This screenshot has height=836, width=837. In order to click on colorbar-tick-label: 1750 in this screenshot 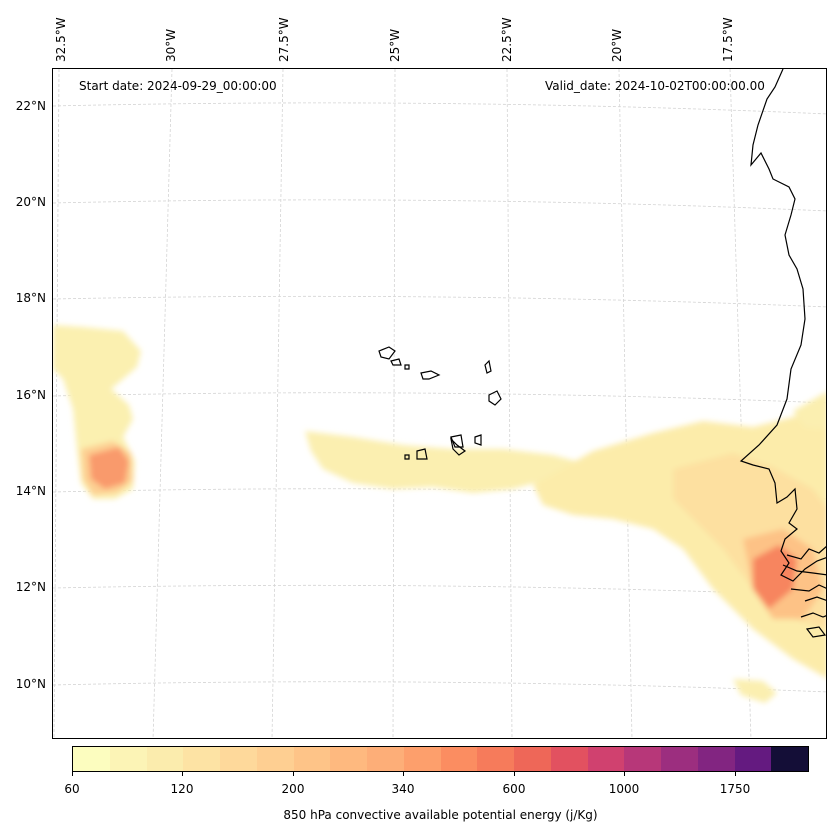, I will do `click(735, 789)`.